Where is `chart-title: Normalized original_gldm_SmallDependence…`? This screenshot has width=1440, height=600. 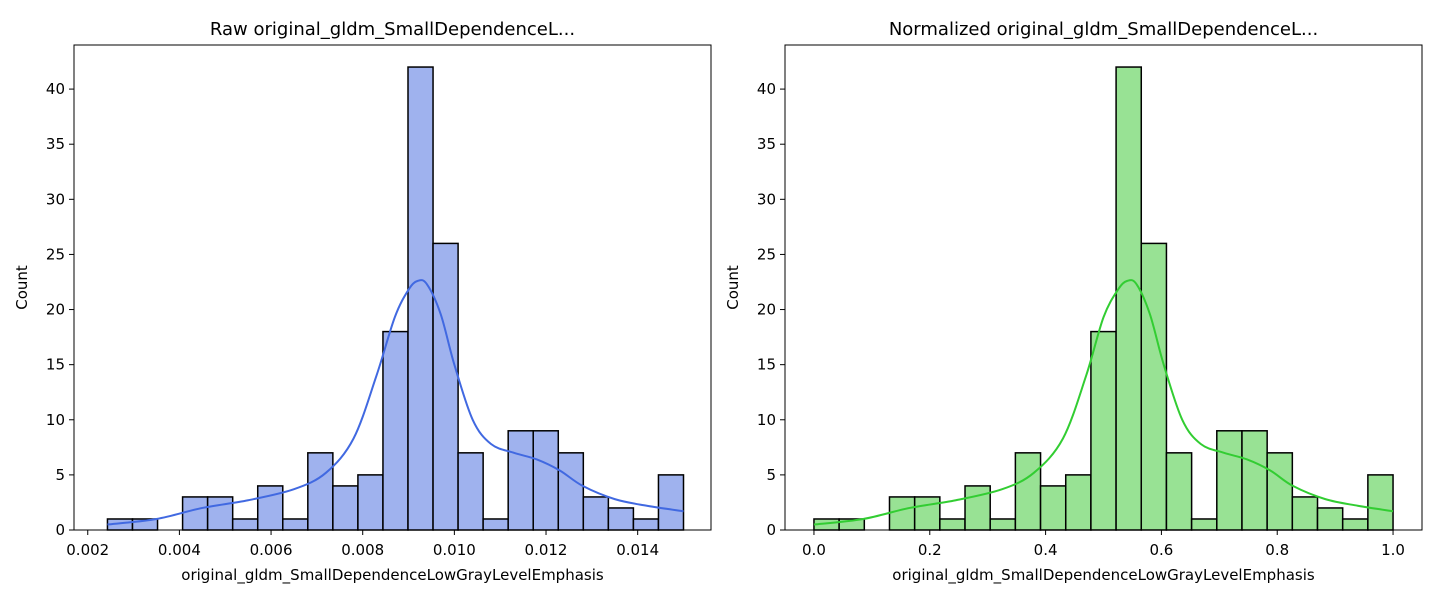
chart-title: Normalized original_gldm_SmallDependence… is located at coordinates (1103, 29).